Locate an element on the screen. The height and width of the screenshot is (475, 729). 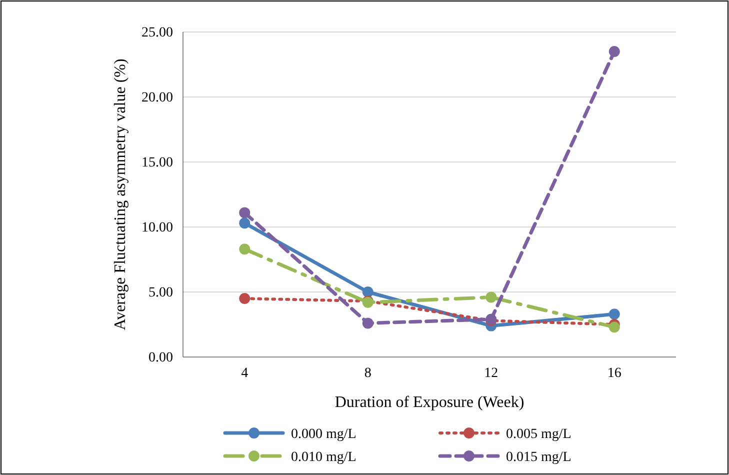
x-tick-label: 4 is located at coordinates (244, 373).